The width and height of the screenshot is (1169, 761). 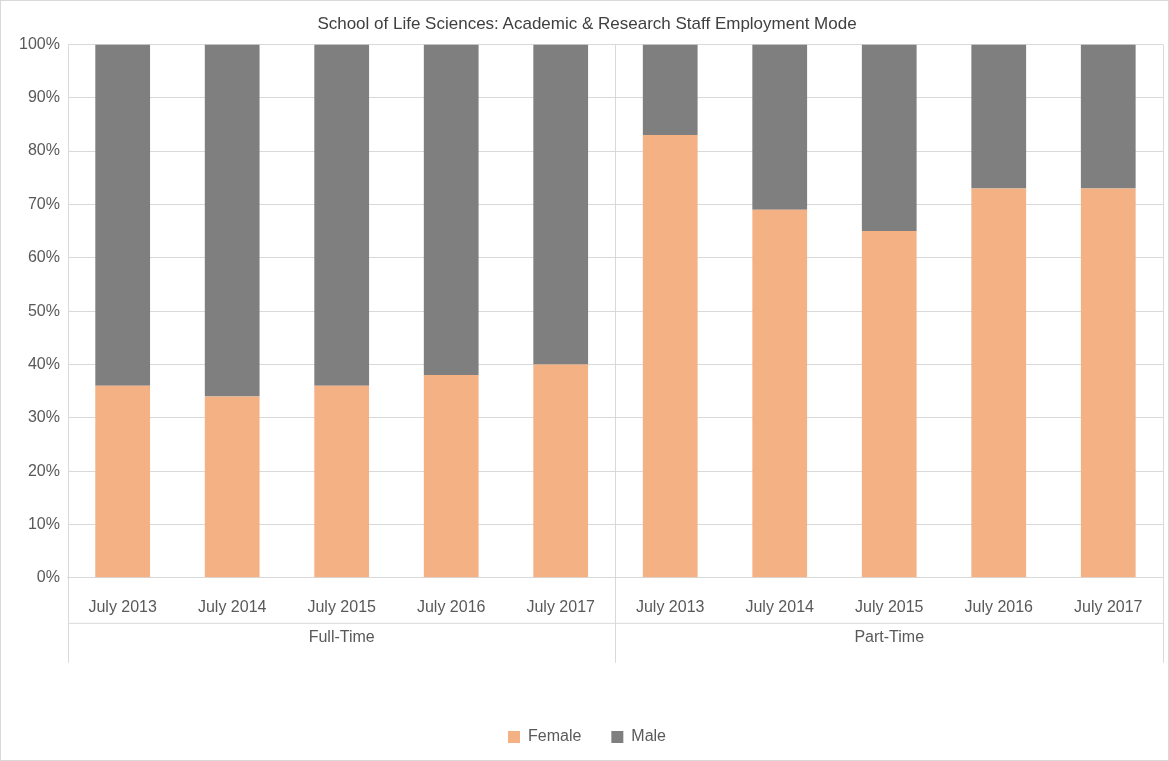 What do you see at coordinates (554, 736) in the screenshot?
I see `legend-label: Female` at bounding box center [554, 736].